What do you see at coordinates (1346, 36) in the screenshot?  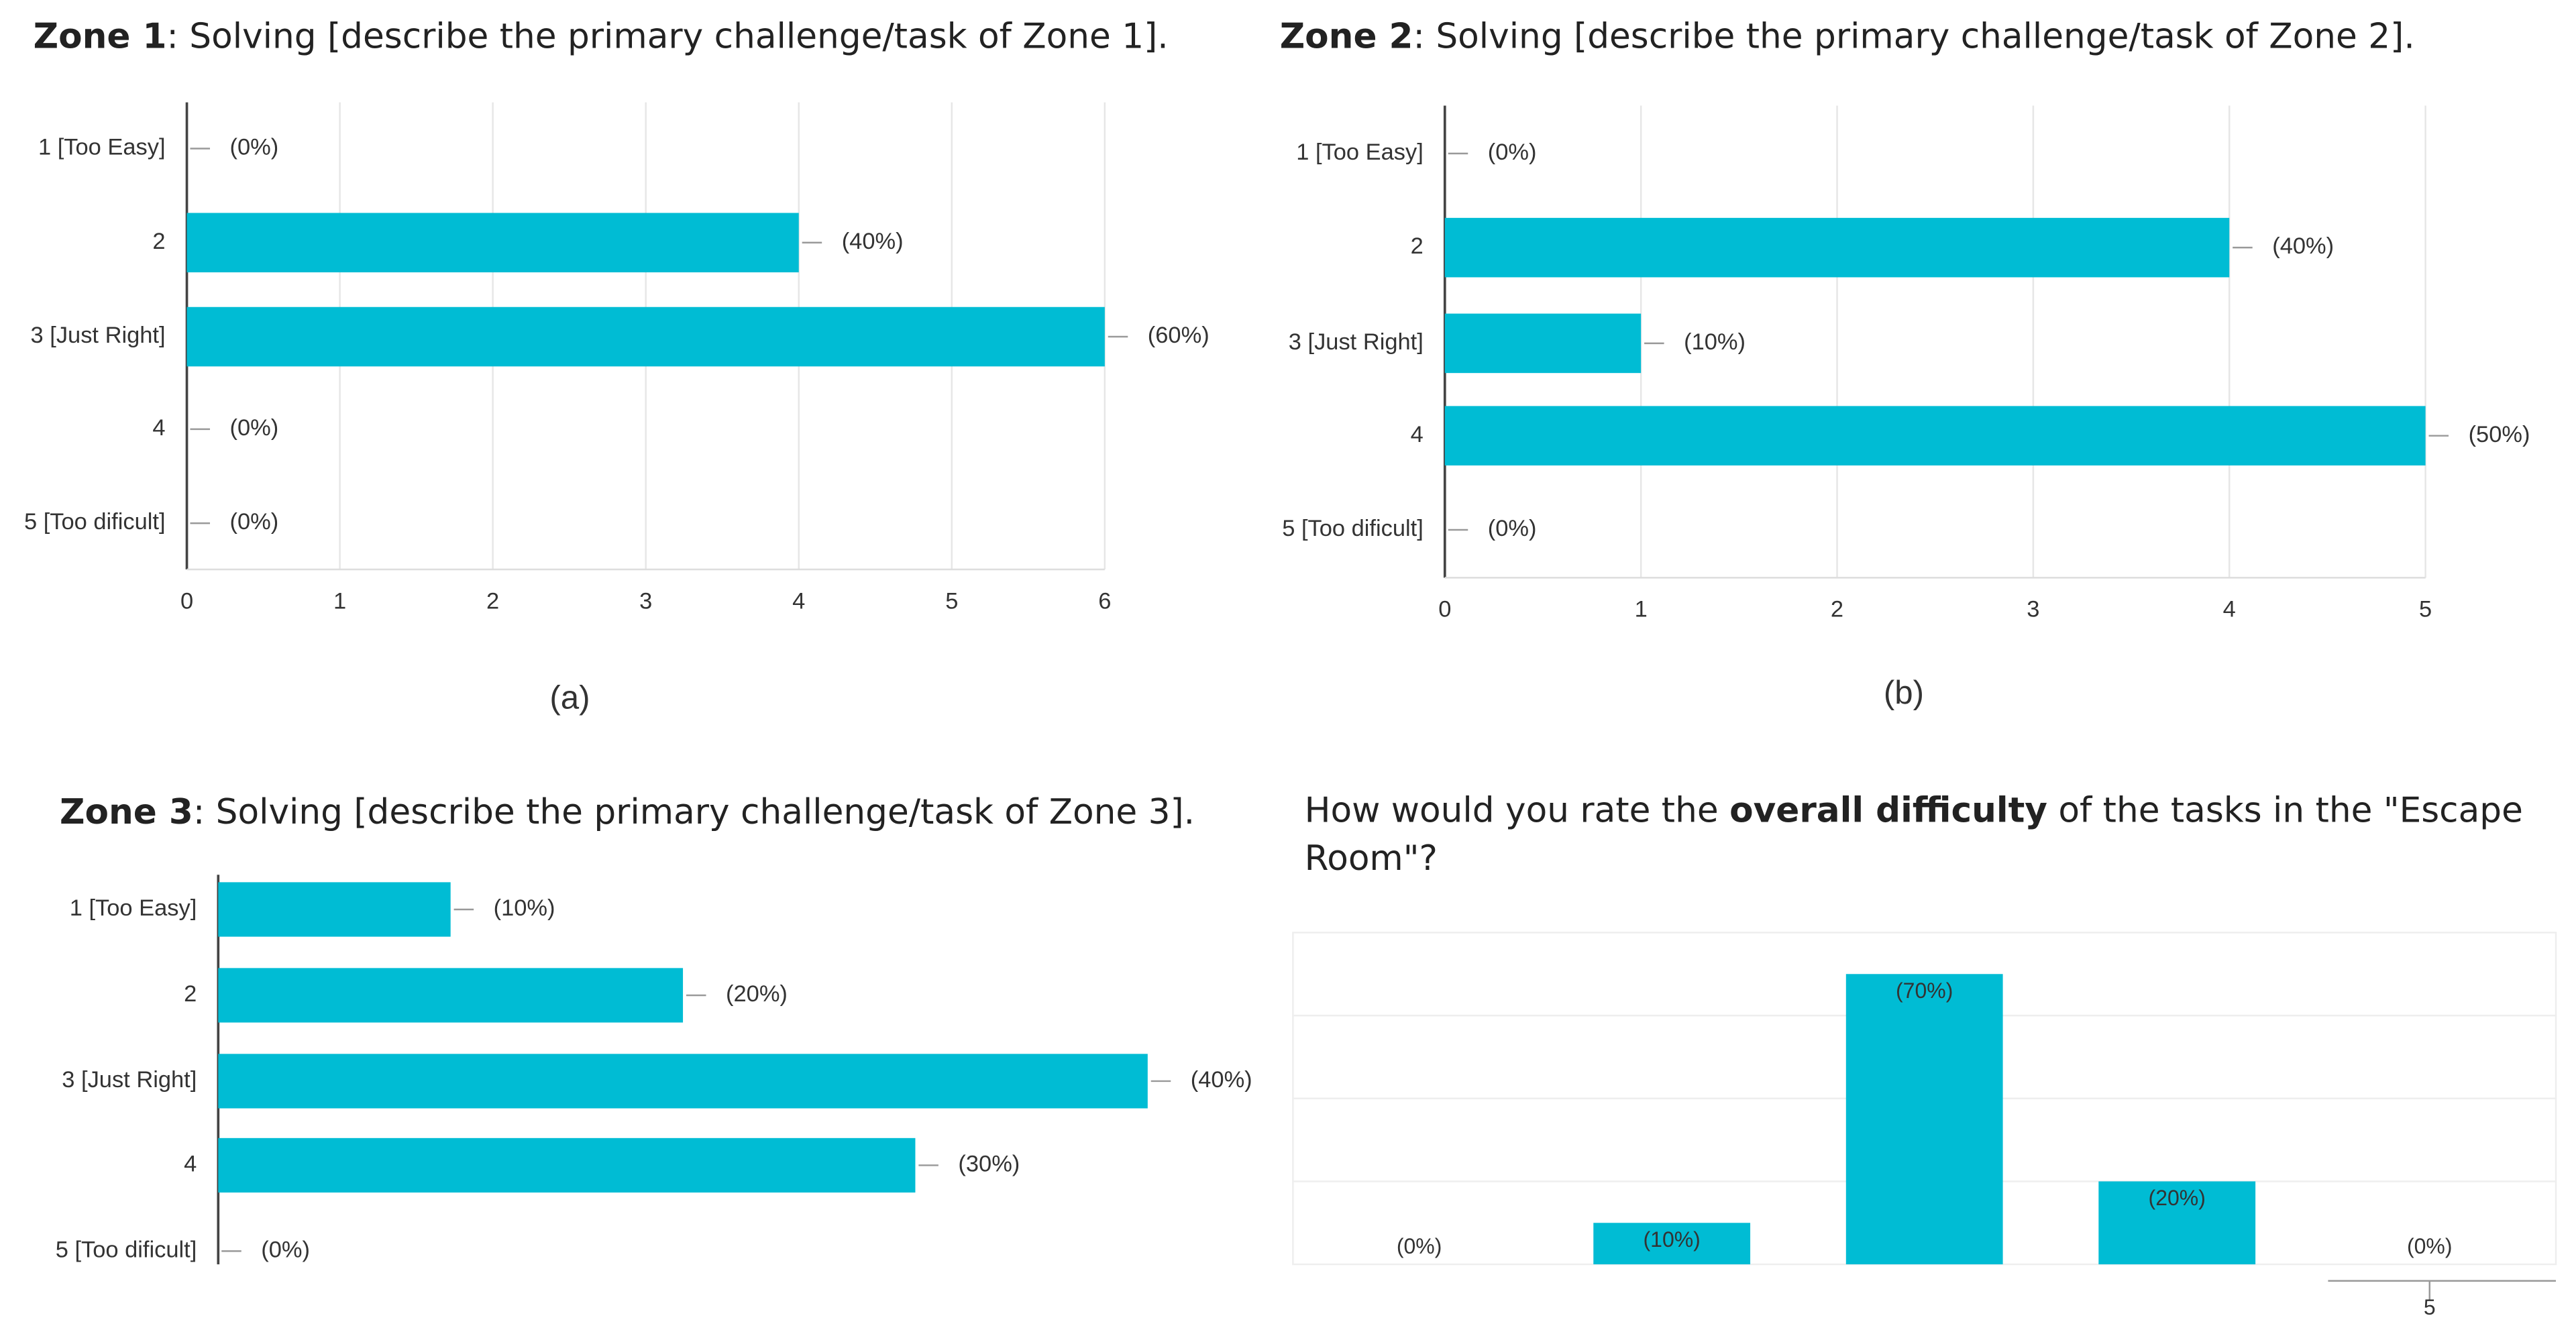 I see `title-part: Zone 2` at bounding box center [1346, 36].